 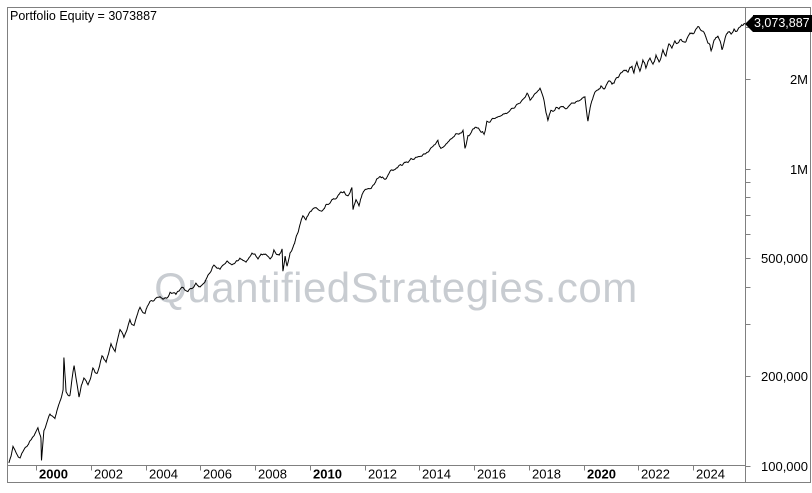 I want to click on x-tick-label: 2024, so click(x=710, y=474).